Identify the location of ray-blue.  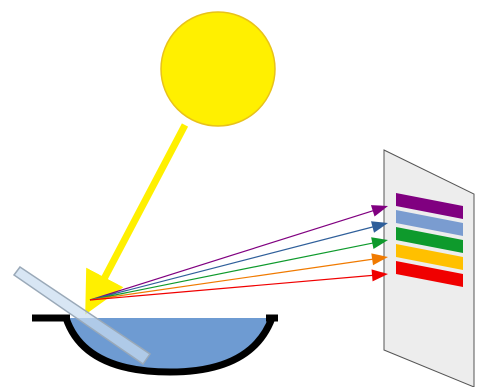
(232, 263).